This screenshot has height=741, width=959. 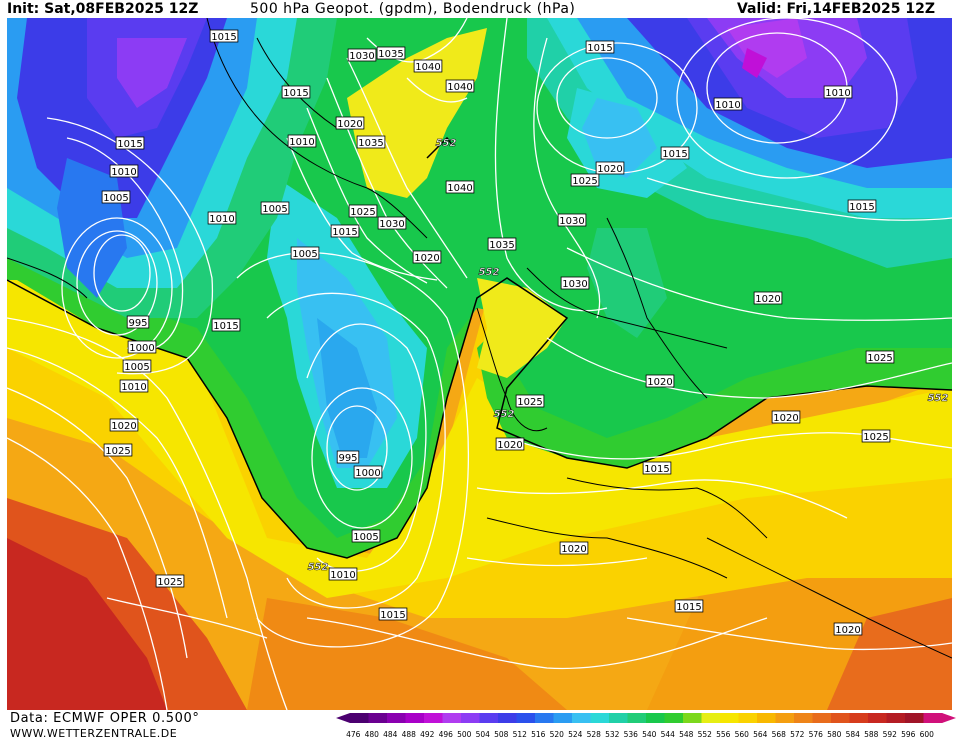 I want to click on valid-time: Valid: Fri,14FEB2025 12Z, so click(x=835, y=9).